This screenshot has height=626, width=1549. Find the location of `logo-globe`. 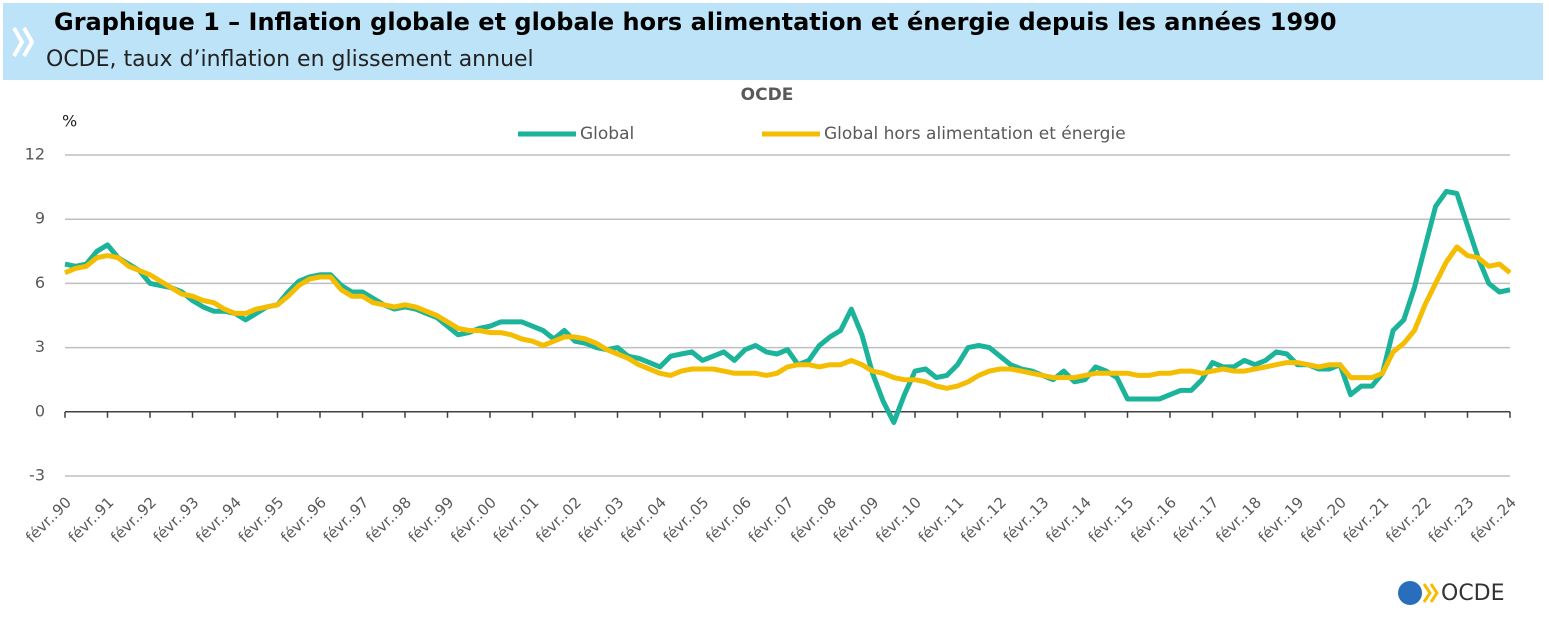

logo-globe is located at coordinates (1410, 593).